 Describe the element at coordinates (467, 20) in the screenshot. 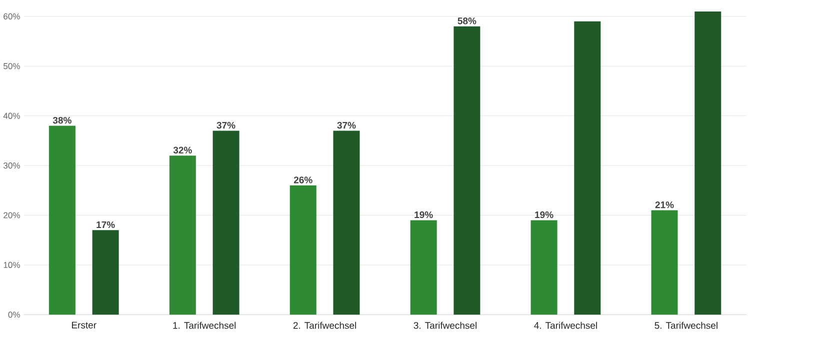

I see `data-label: 58%` at that location.